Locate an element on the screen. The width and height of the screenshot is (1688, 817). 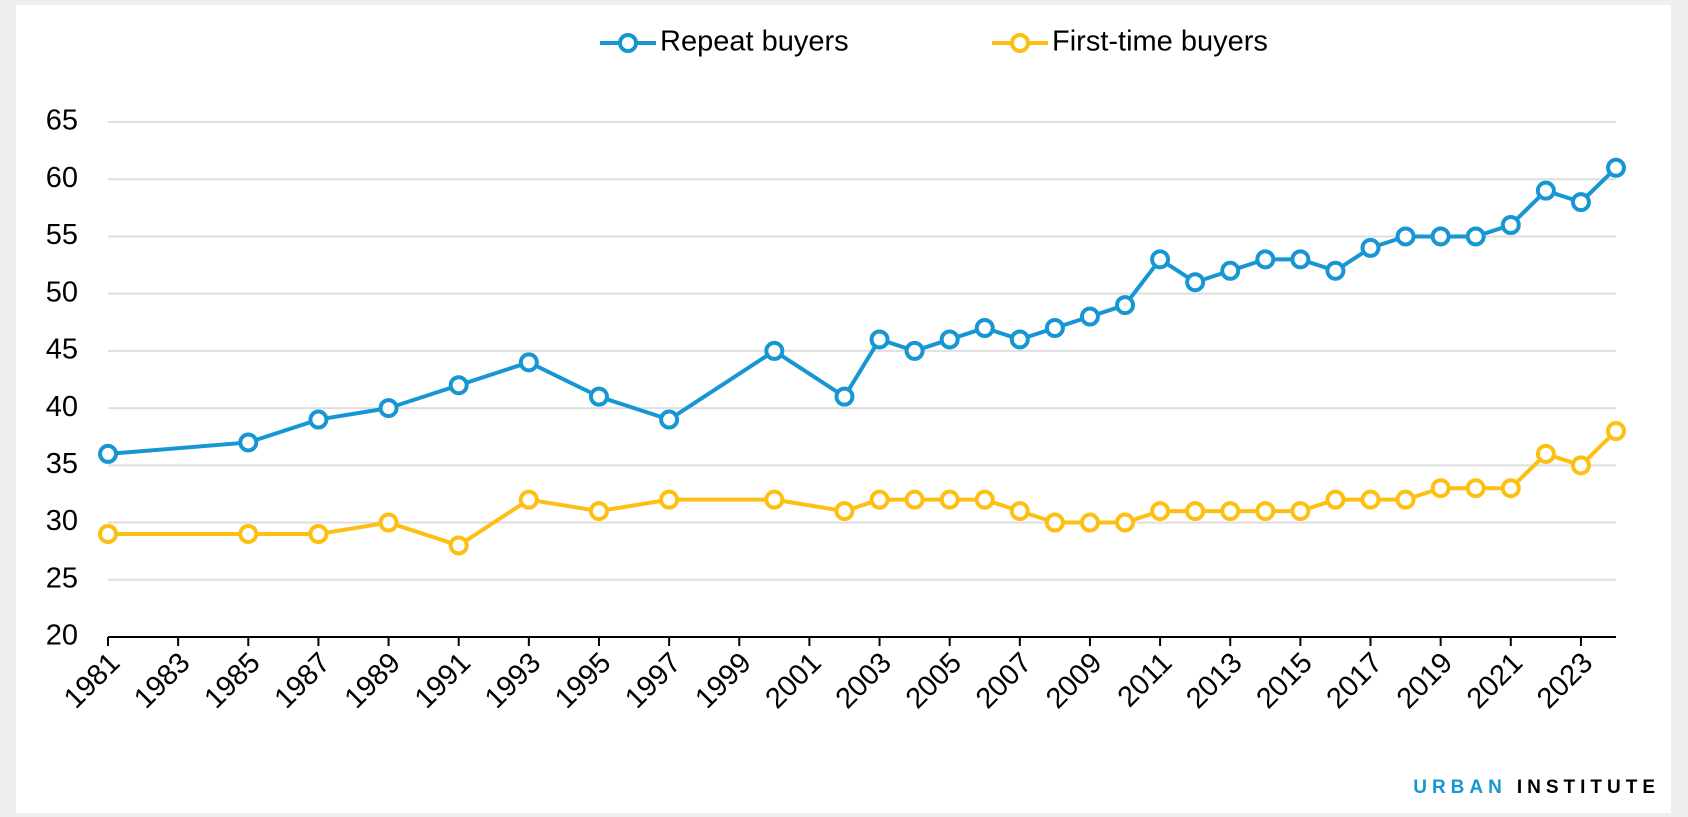
brand: URBAN INSTITUTE is located at coordinates (1536, 787).